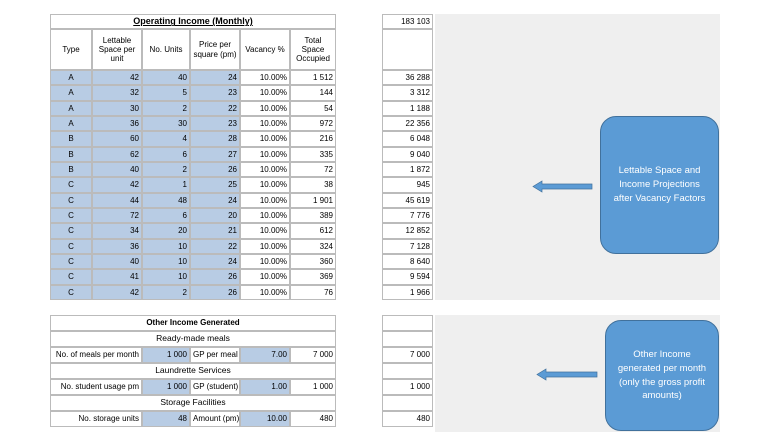 Image resolution: width=768 pixels, height=432 pixels. I want to click on table-cell: 34, so click(117, 231).